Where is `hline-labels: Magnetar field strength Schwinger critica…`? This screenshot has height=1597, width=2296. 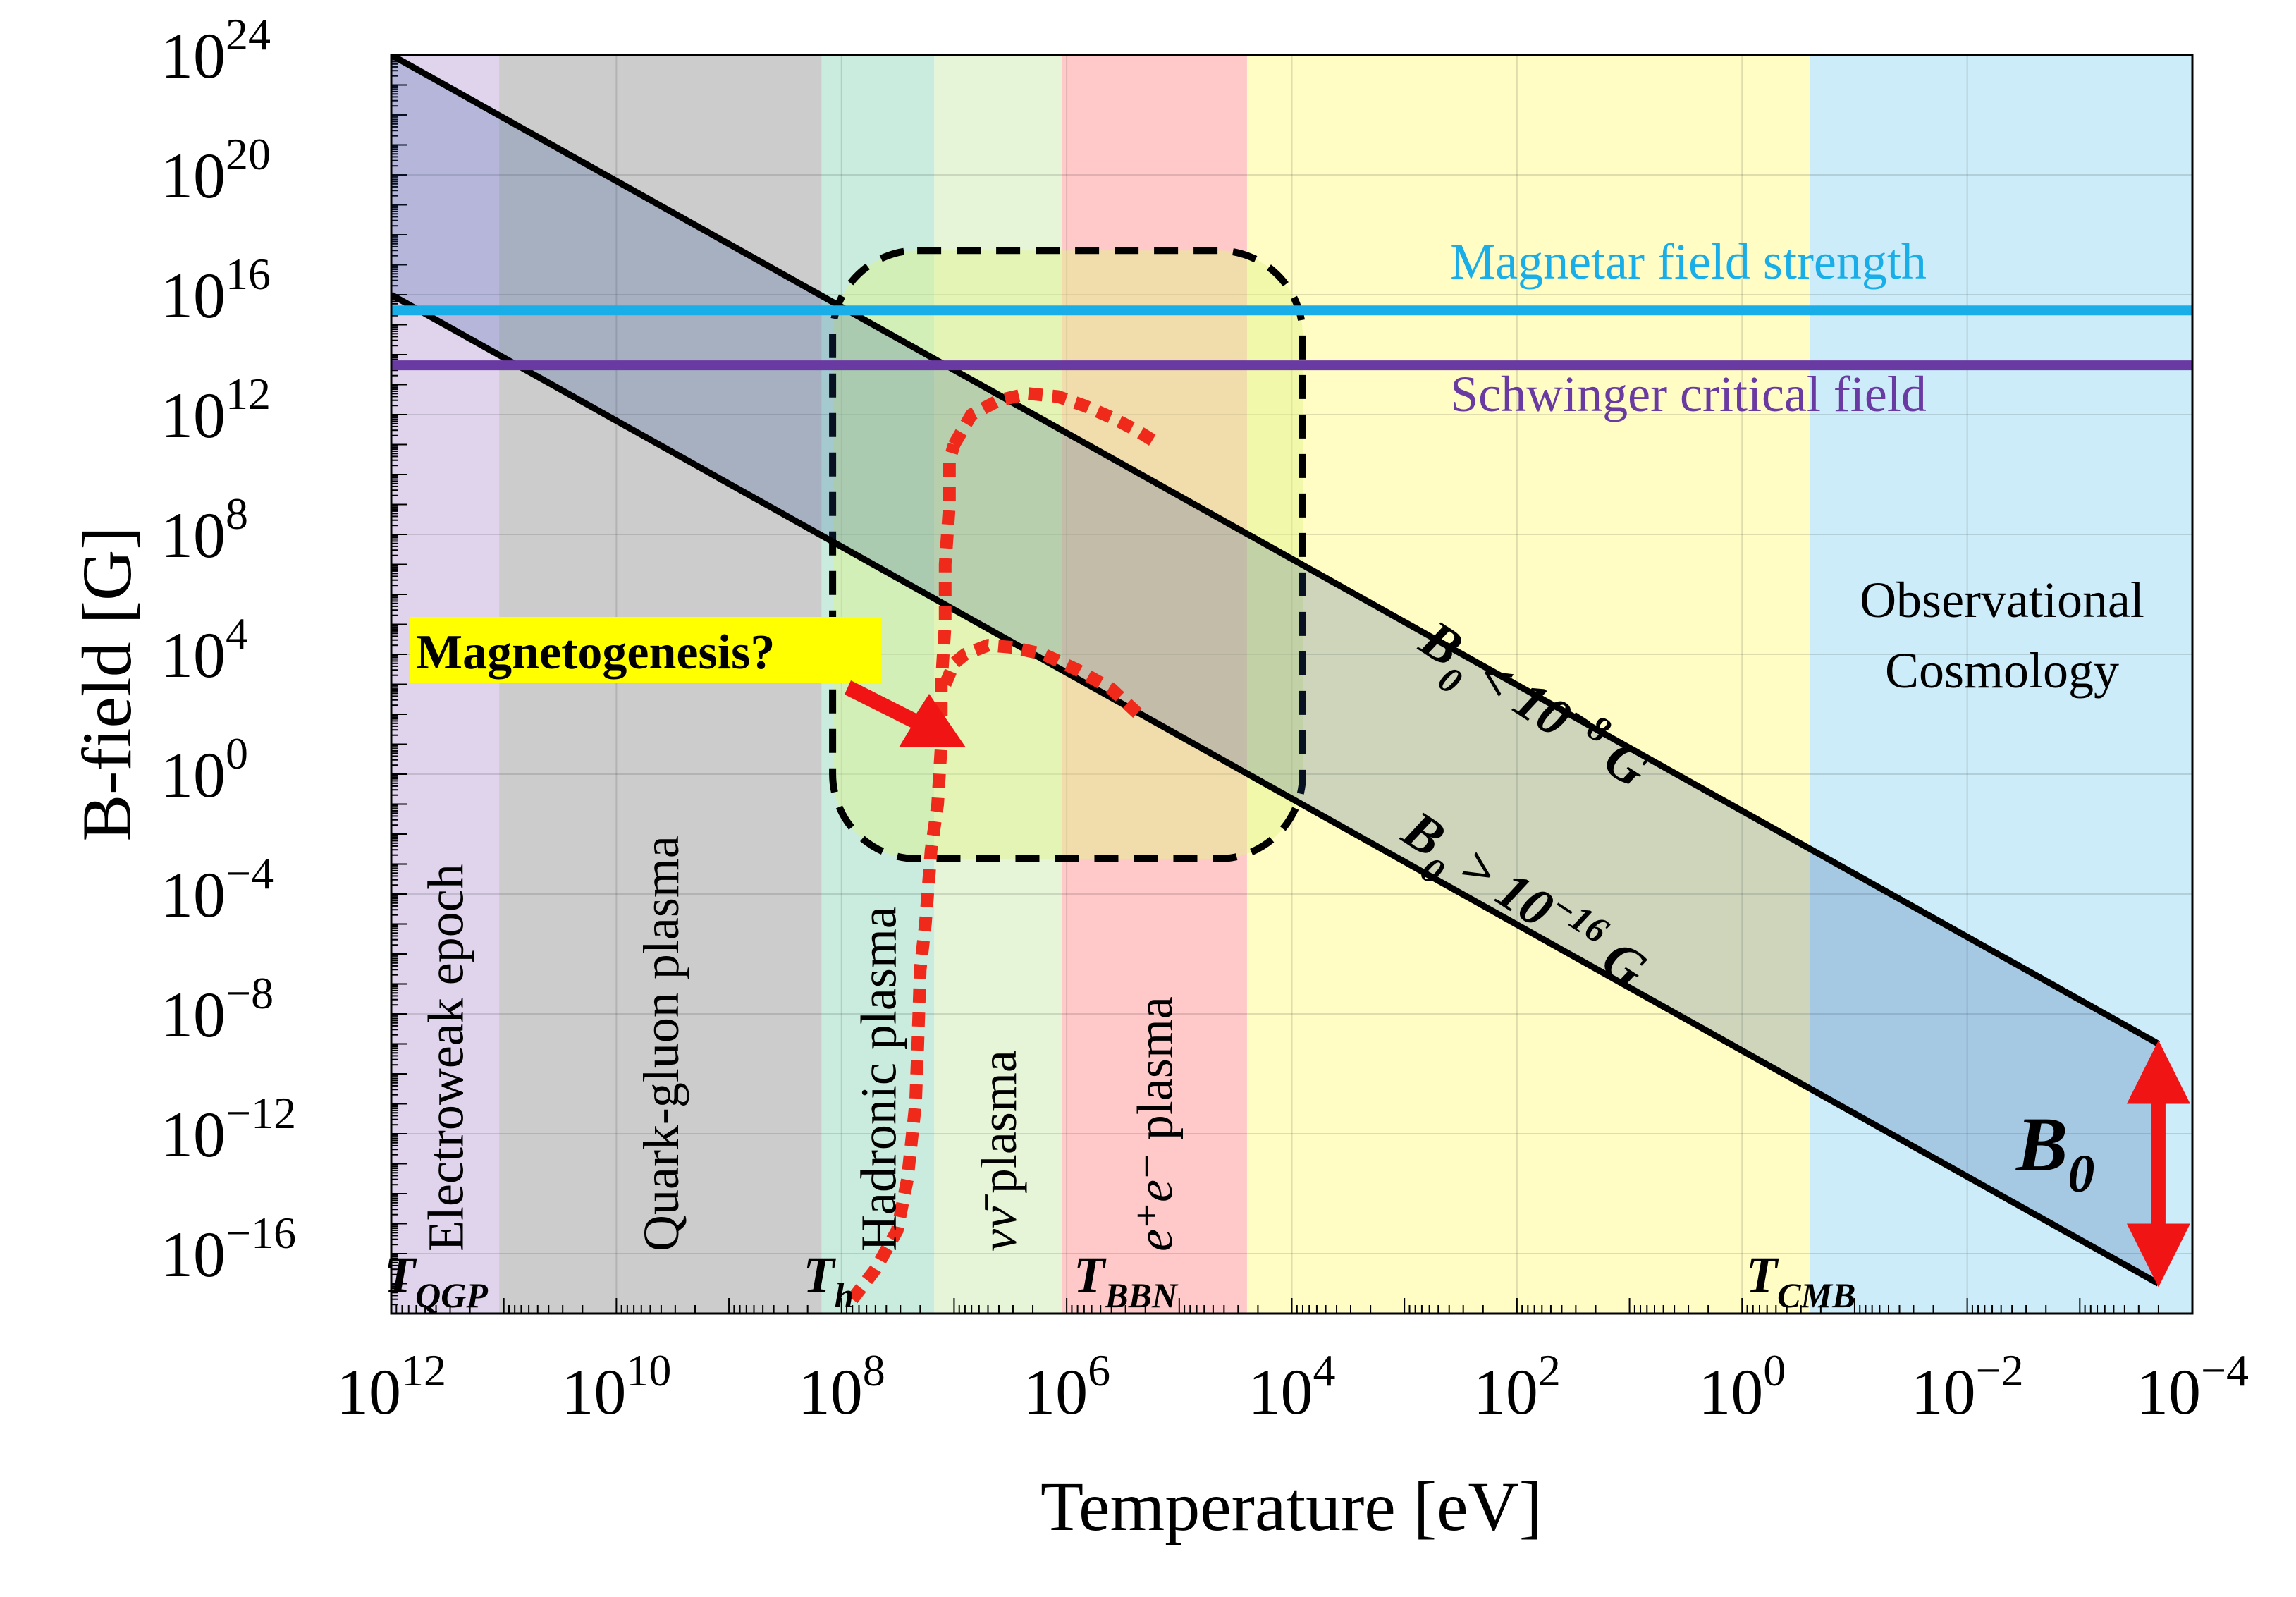 hline-labels: Magnetar field strength Schwinger critica… is located at coordinates (1688, 327).